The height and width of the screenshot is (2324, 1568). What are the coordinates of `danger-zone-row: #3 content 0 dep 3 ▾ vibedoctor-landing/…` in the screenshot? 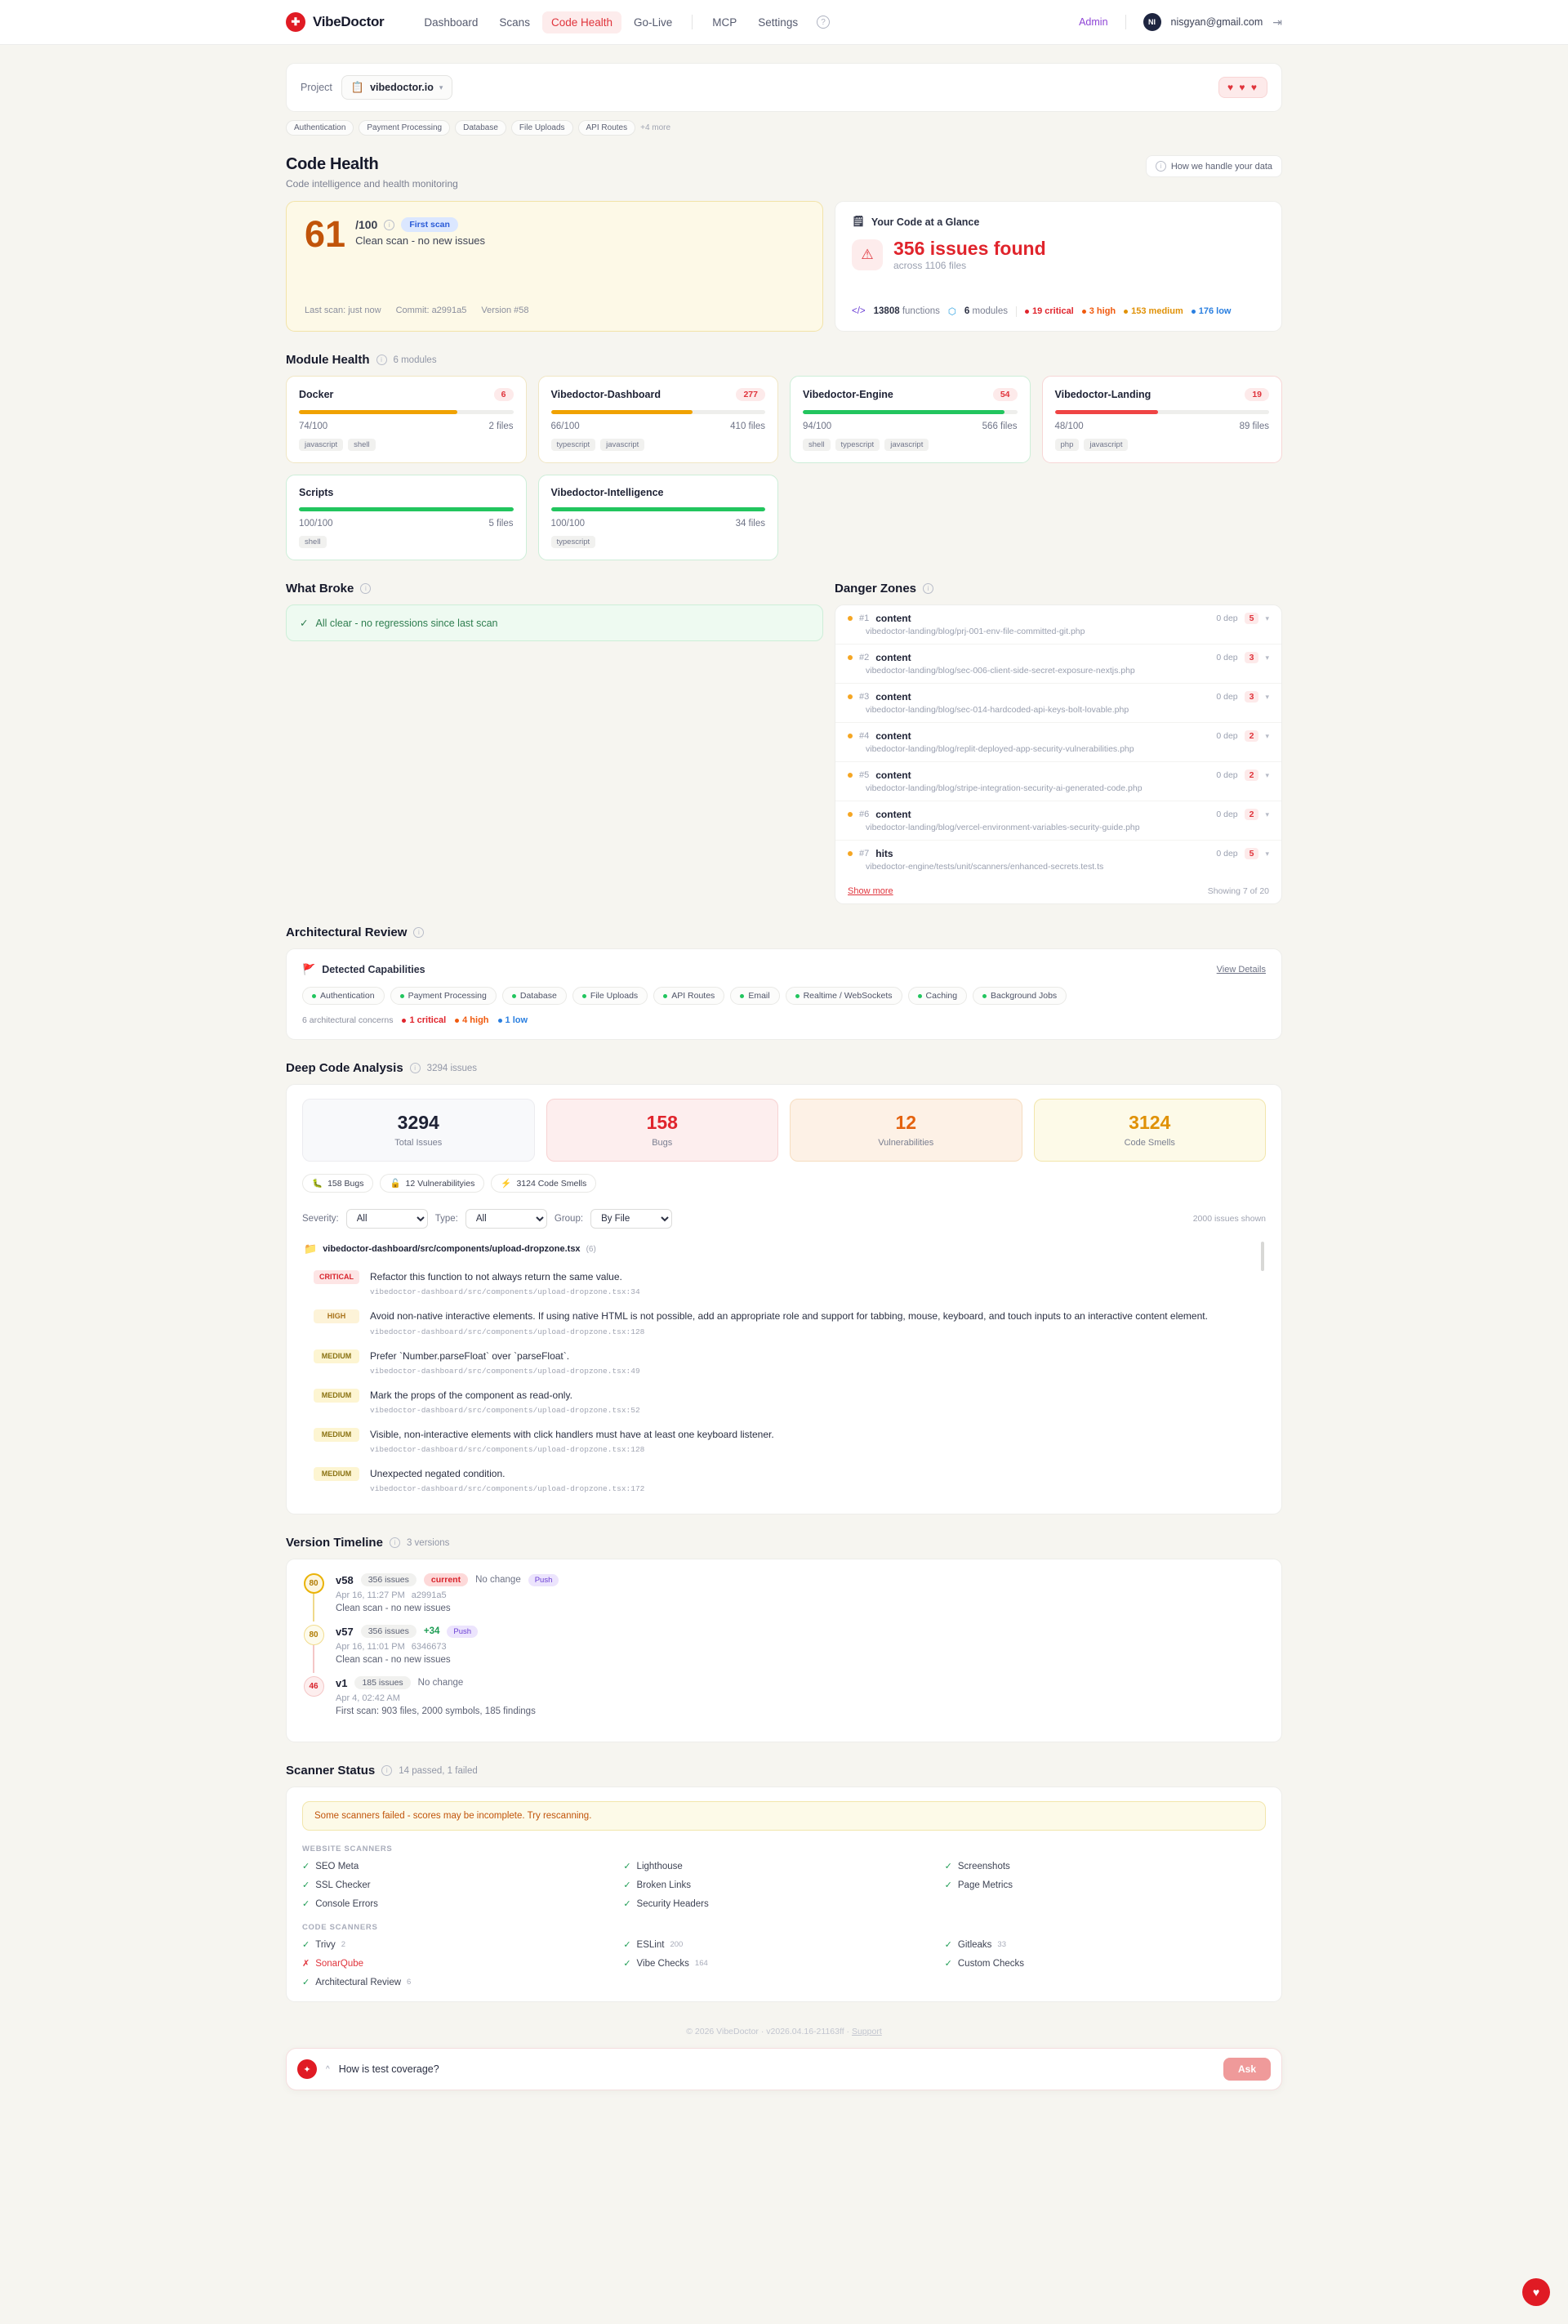 It's located at (1058, 703).